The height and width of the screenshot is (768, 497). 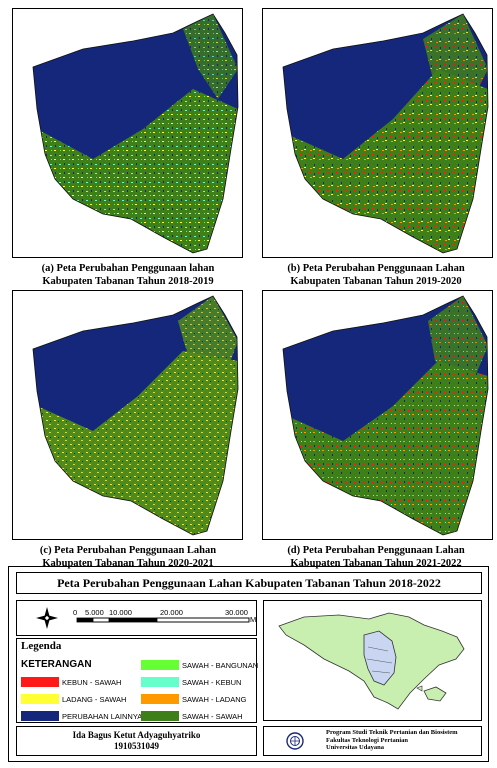 I want to click on legend-item: PERUBAHAN LAINNYA, so click(x=81, y=716).